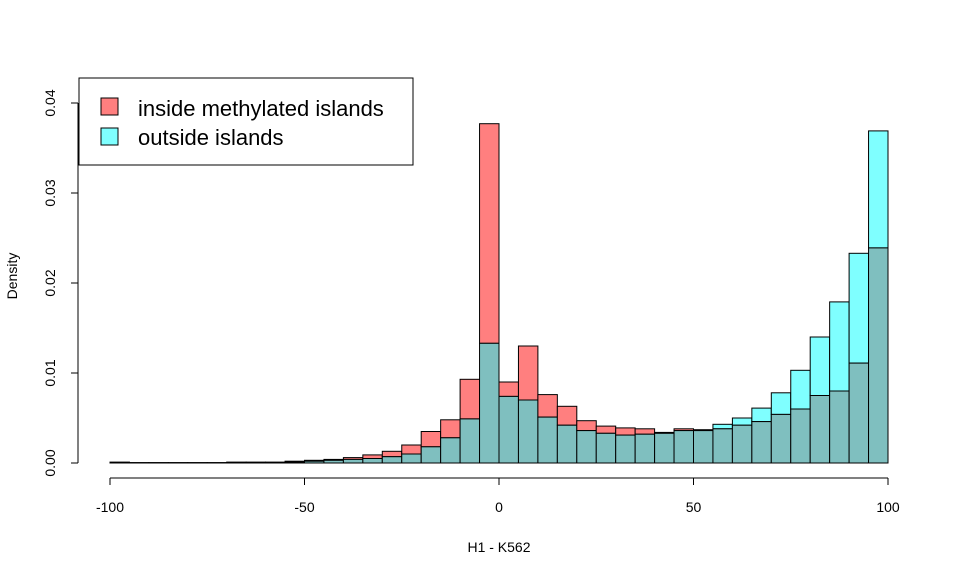 The width and height of the screenshot is (960, 576). I want to click on legend-label-outside-islands: outside islands, so click(211, 137).